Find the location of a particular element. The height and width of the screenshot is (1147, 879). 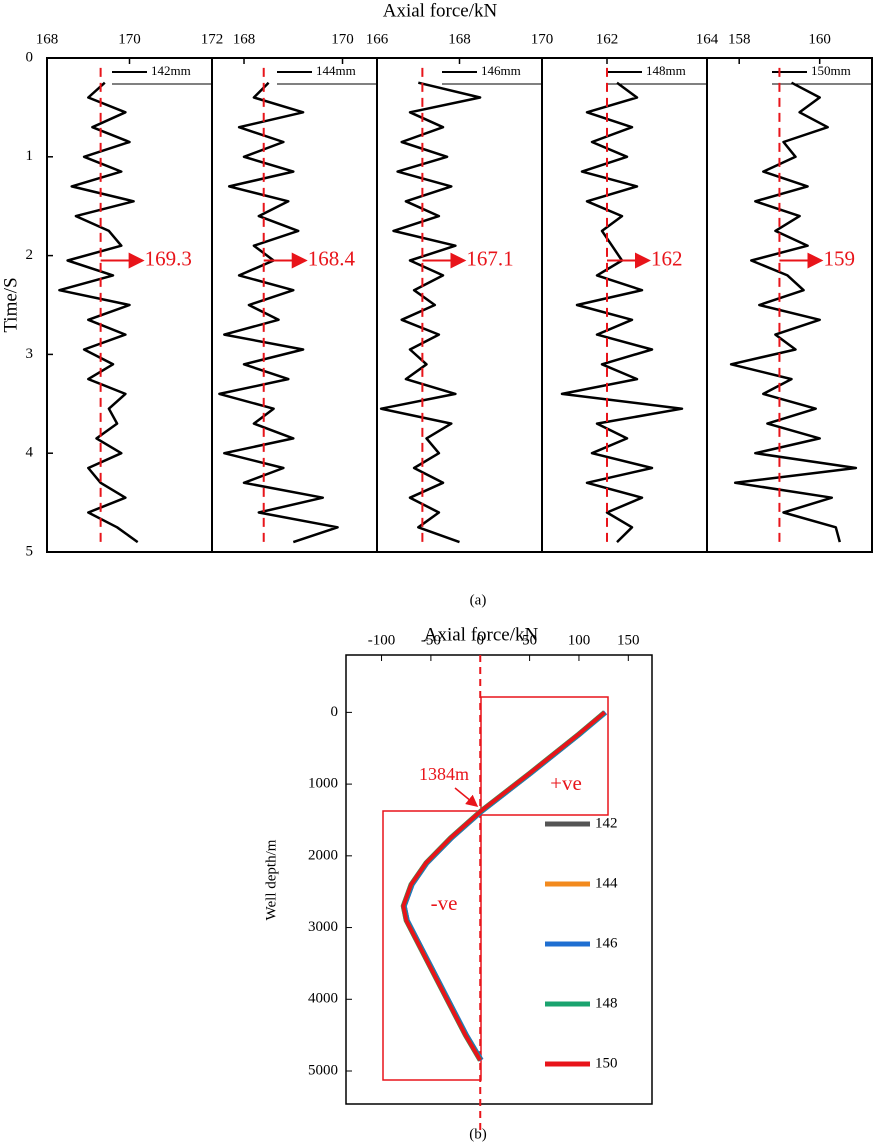

zone-label: +ve is located at coordinates (566, 783).